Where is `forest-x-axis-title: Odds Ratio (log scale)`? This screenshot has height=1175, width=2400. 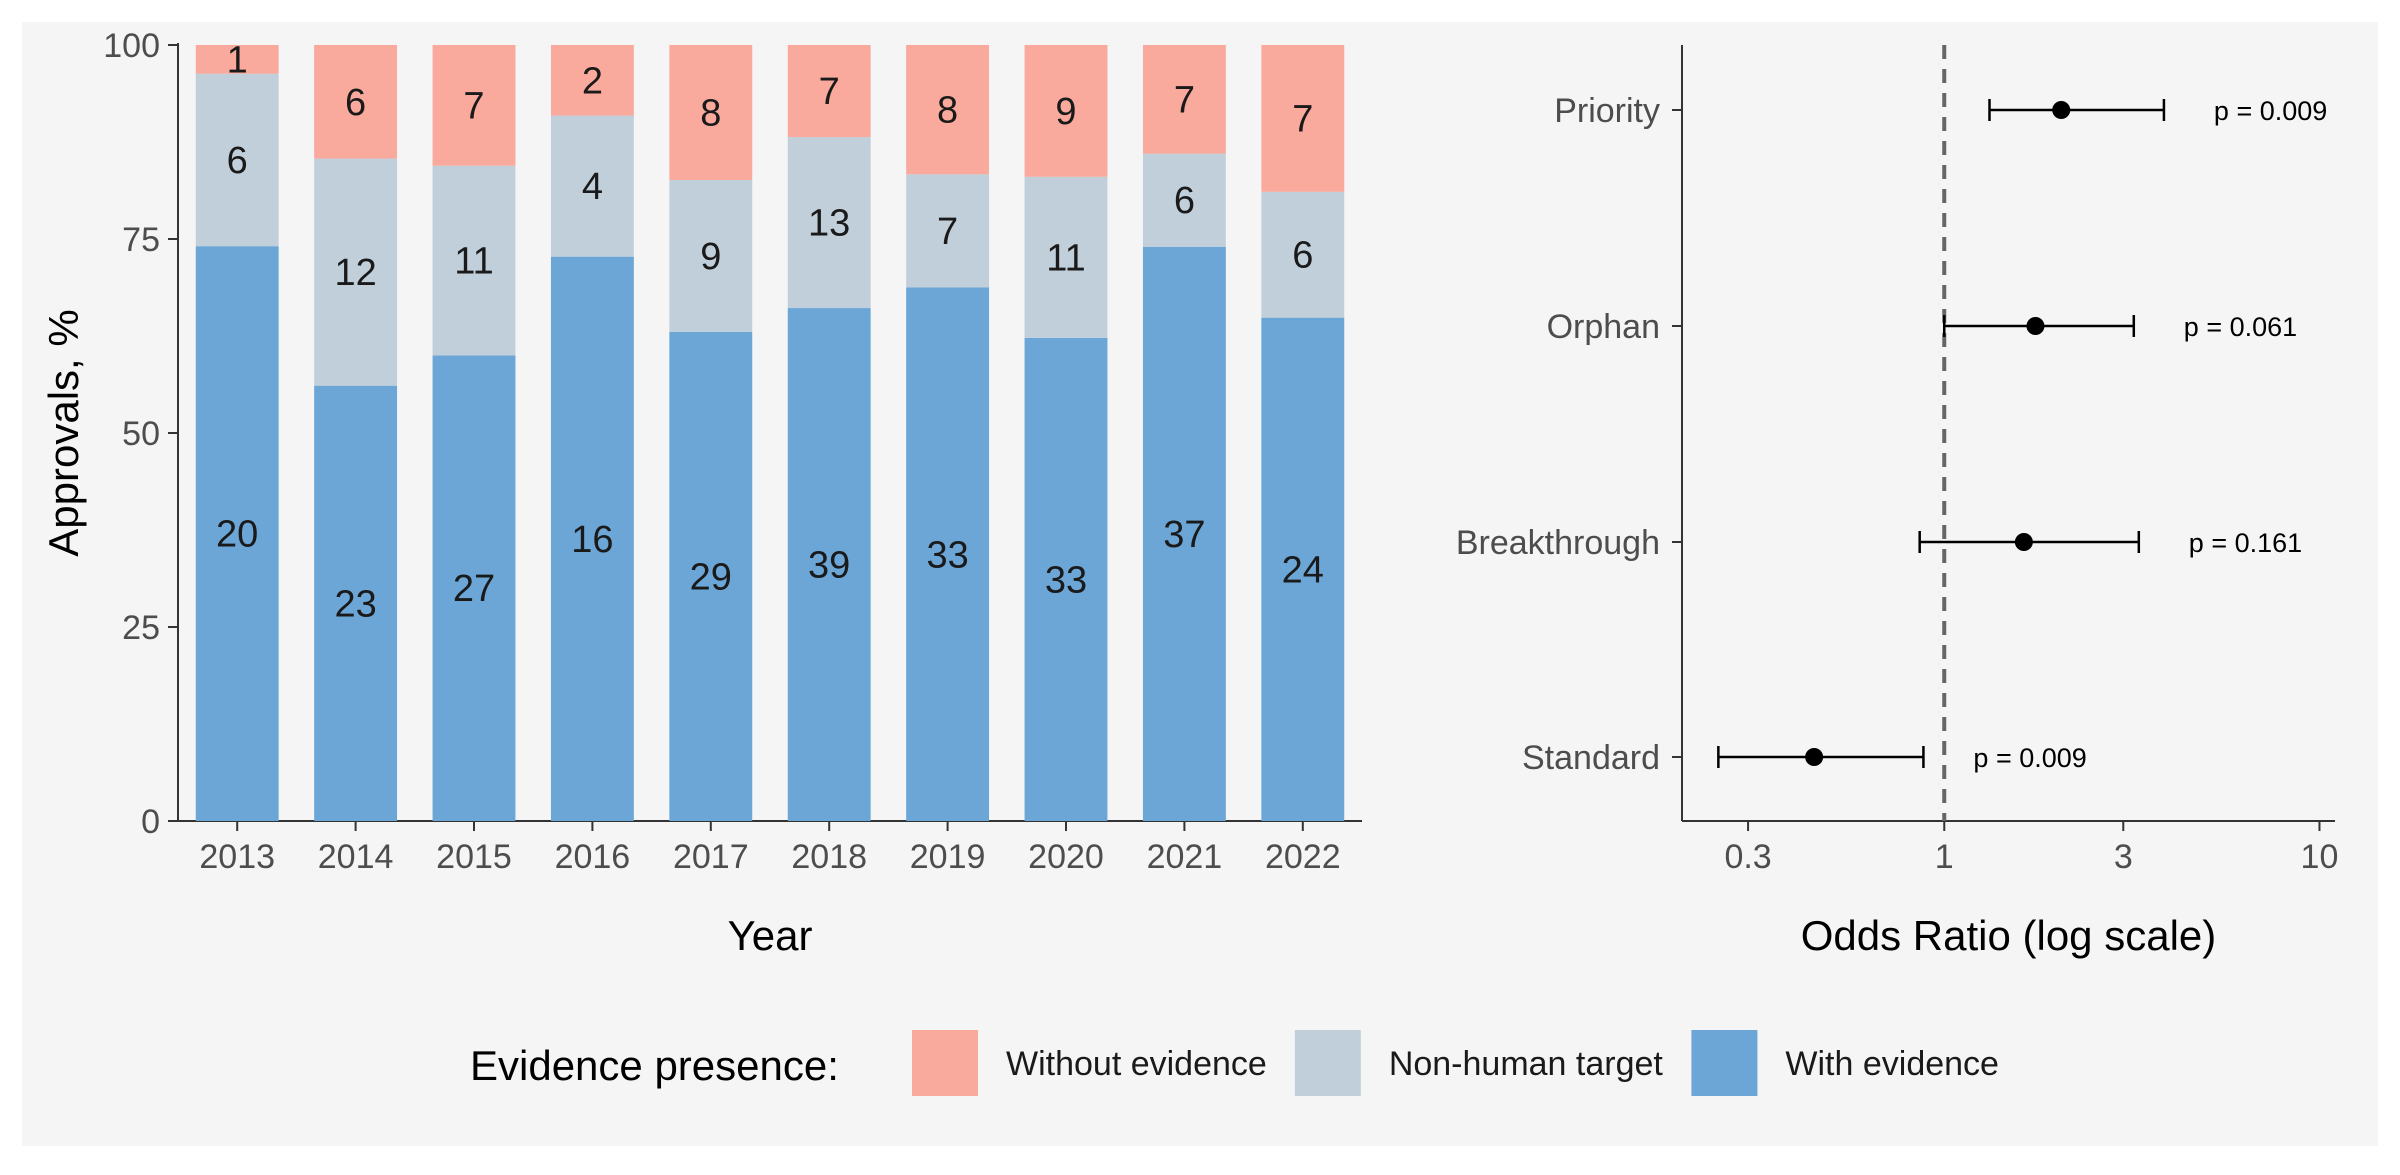 forest-x-axis-title: Odds Ratio (log scale) is located at coordinates (2009, 935).